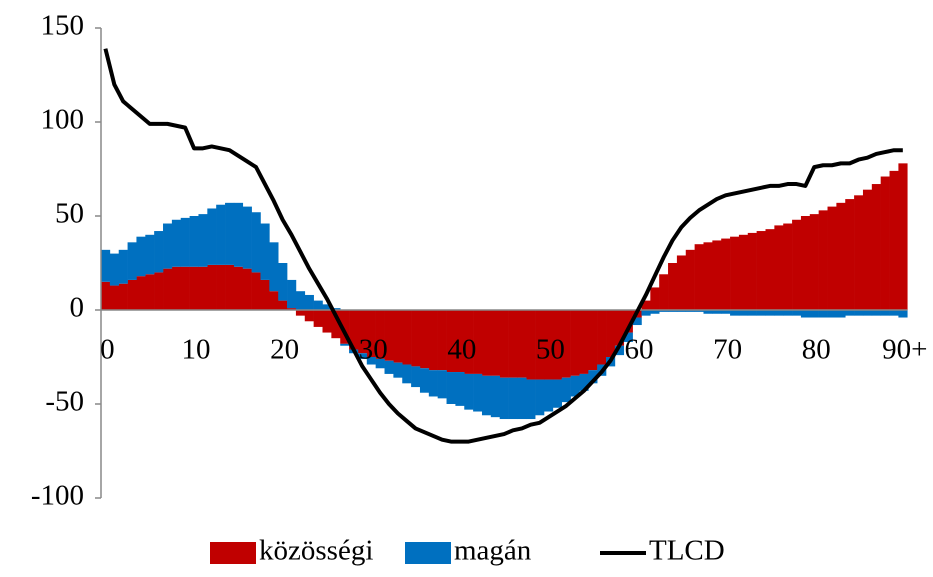  What do you see at coordinates (687, 551) in the screenshot?
I see `legend-label: TLCD` at bounding box center [687, 551].